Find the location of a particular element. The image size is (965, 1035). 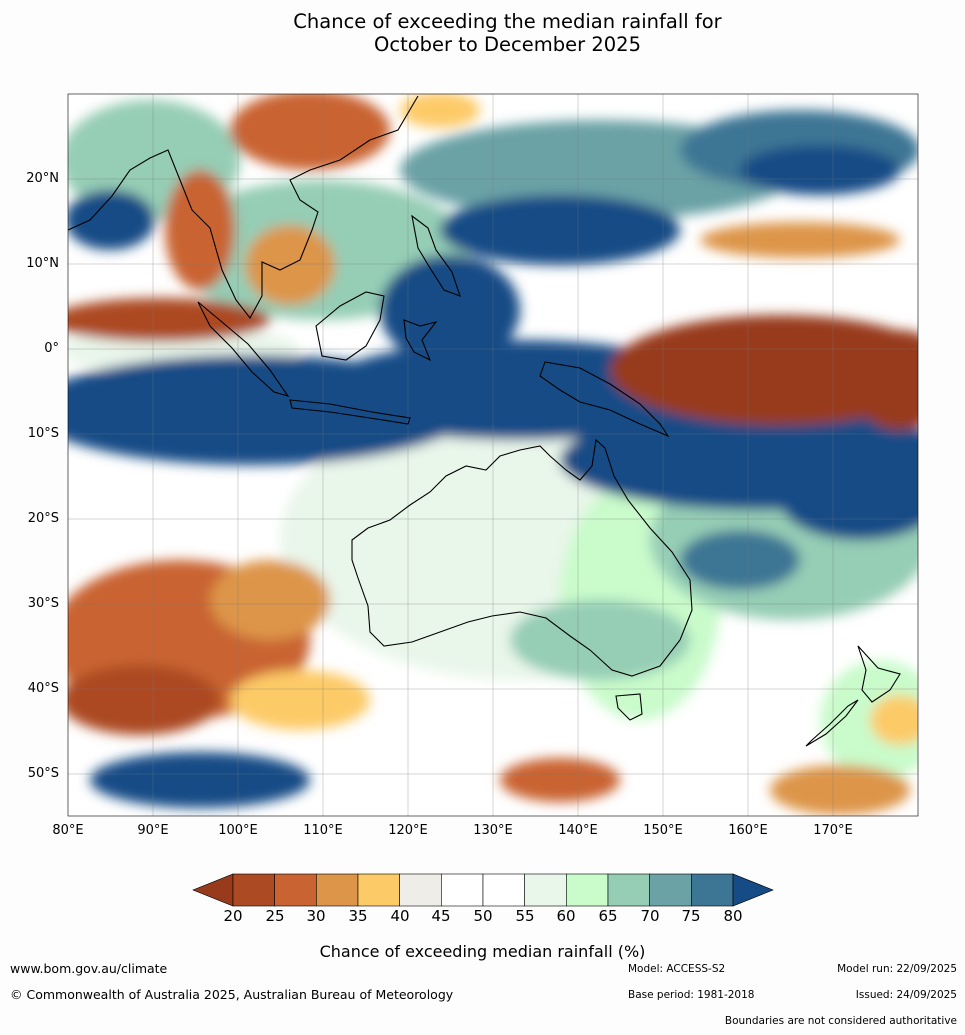

colorbar-tick: 55 is located at coordinates (525, 916).